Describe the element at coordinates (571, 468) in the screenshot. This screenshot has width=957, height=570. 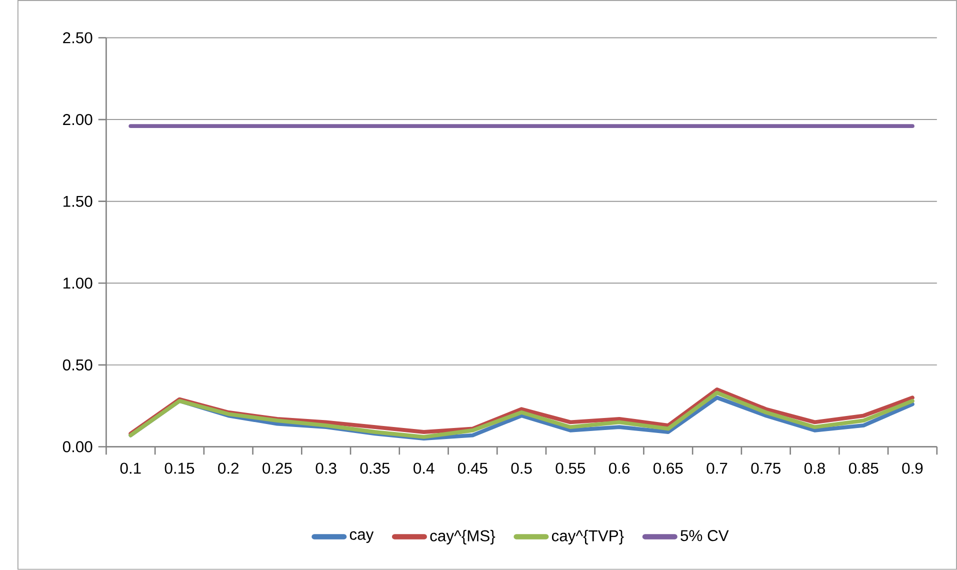
I see `x-tick-label: 0.55` at that location.